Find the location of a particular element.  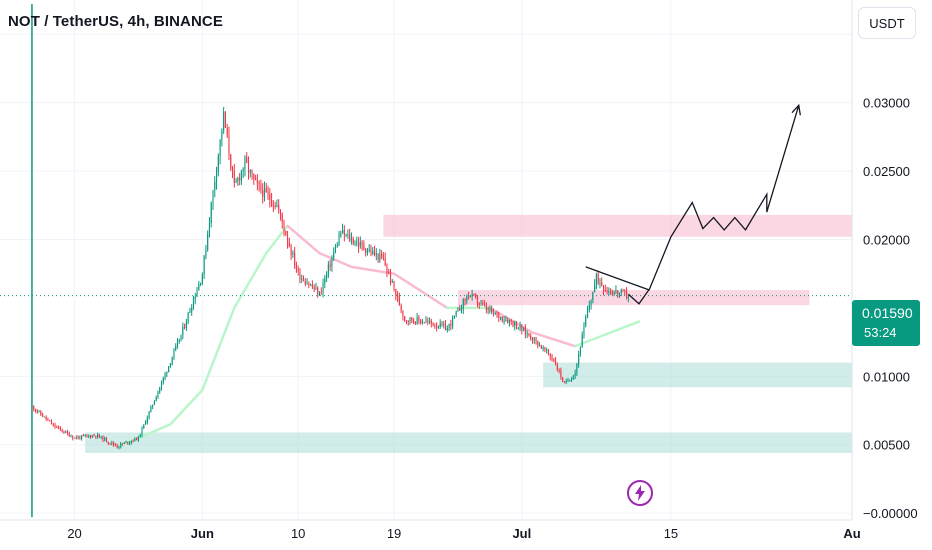

x-tick-label: Jun is located at coordinates (202, 533).